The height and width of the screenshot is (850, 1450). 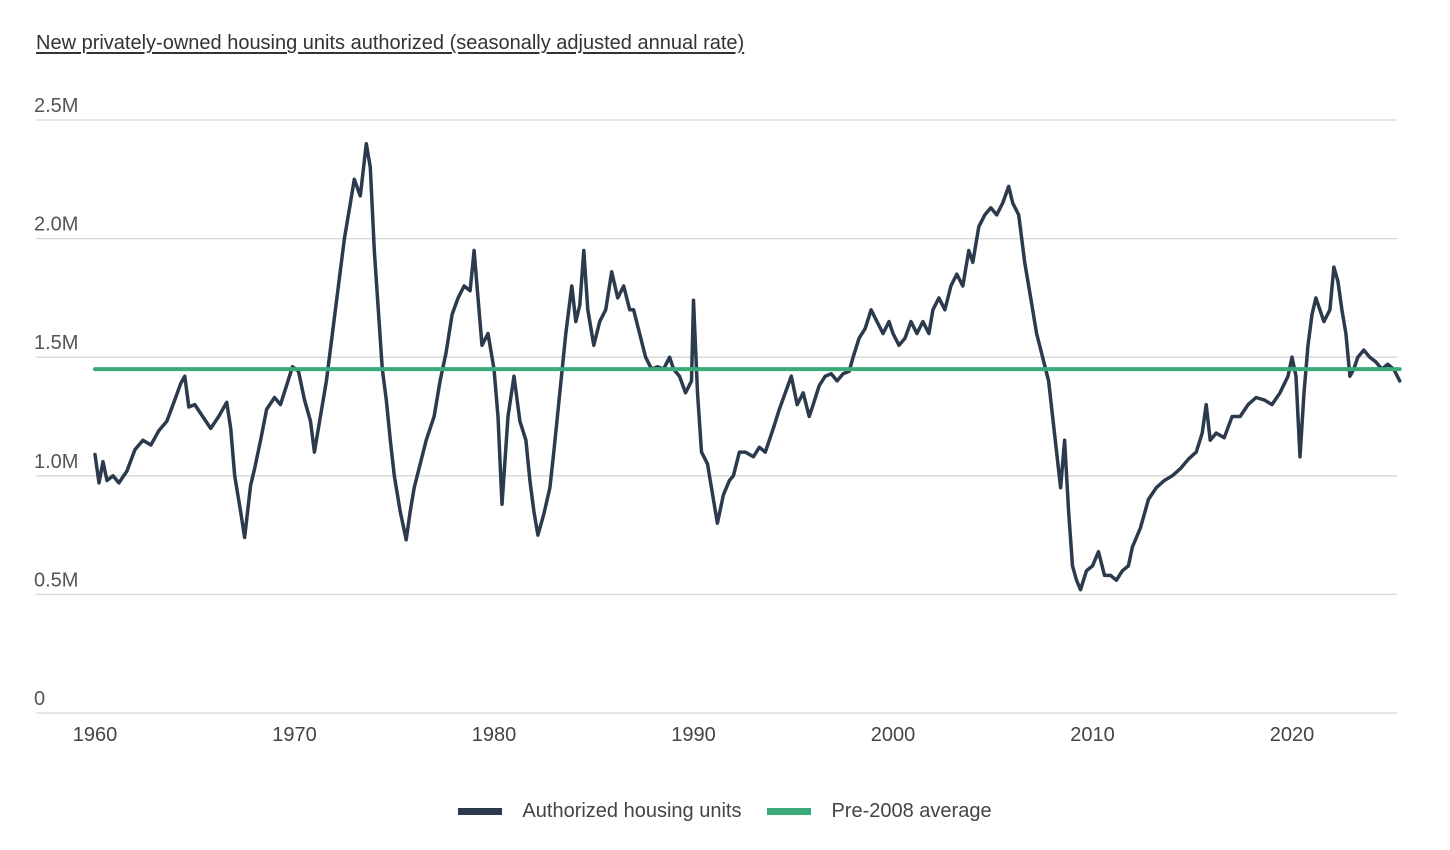 What do you see at coordinates (480, 811) in the screenshot?
I see `legend-swatch-authorized` at bounding box center [480, 811].